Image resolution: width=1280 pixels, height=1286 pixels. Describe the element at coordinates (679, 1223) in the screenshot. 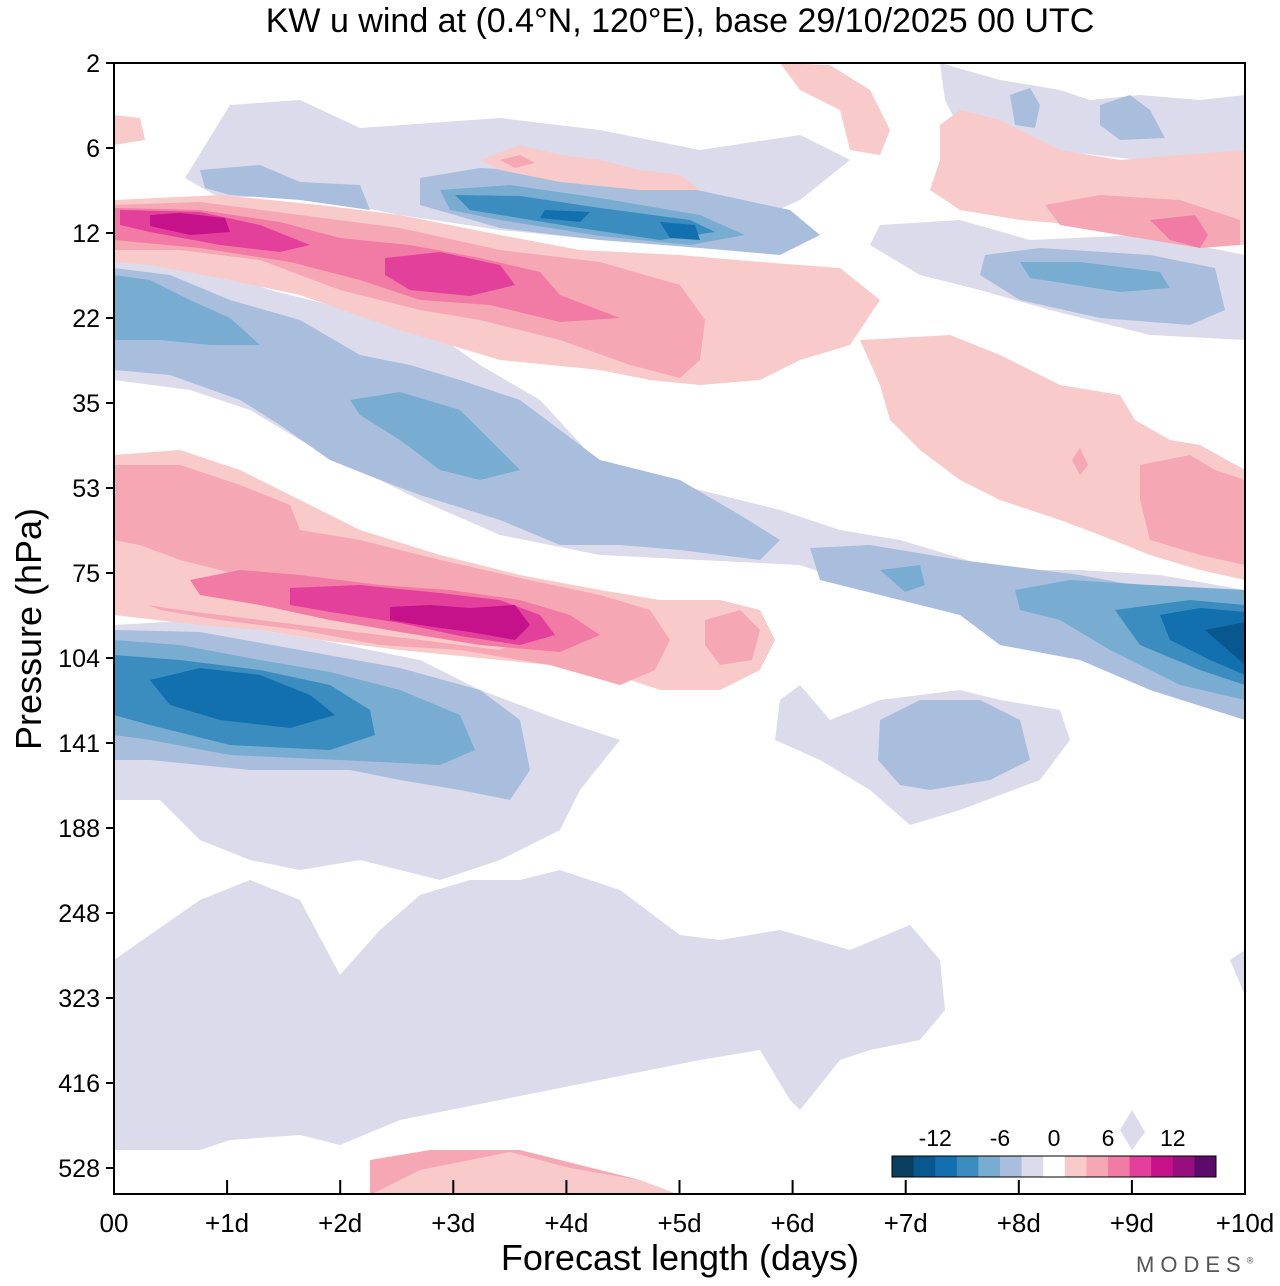

I see `x-tick-label: +5d` at that location.